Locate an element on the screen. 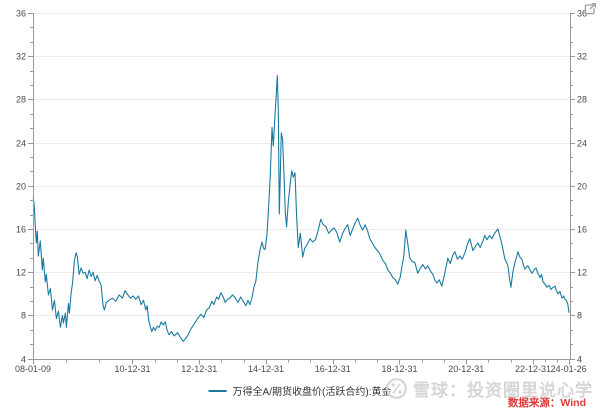 The height and width of the screenshot is (413, 600). x-axis-label: 10-12-31 is located at coordinates (132, 369).